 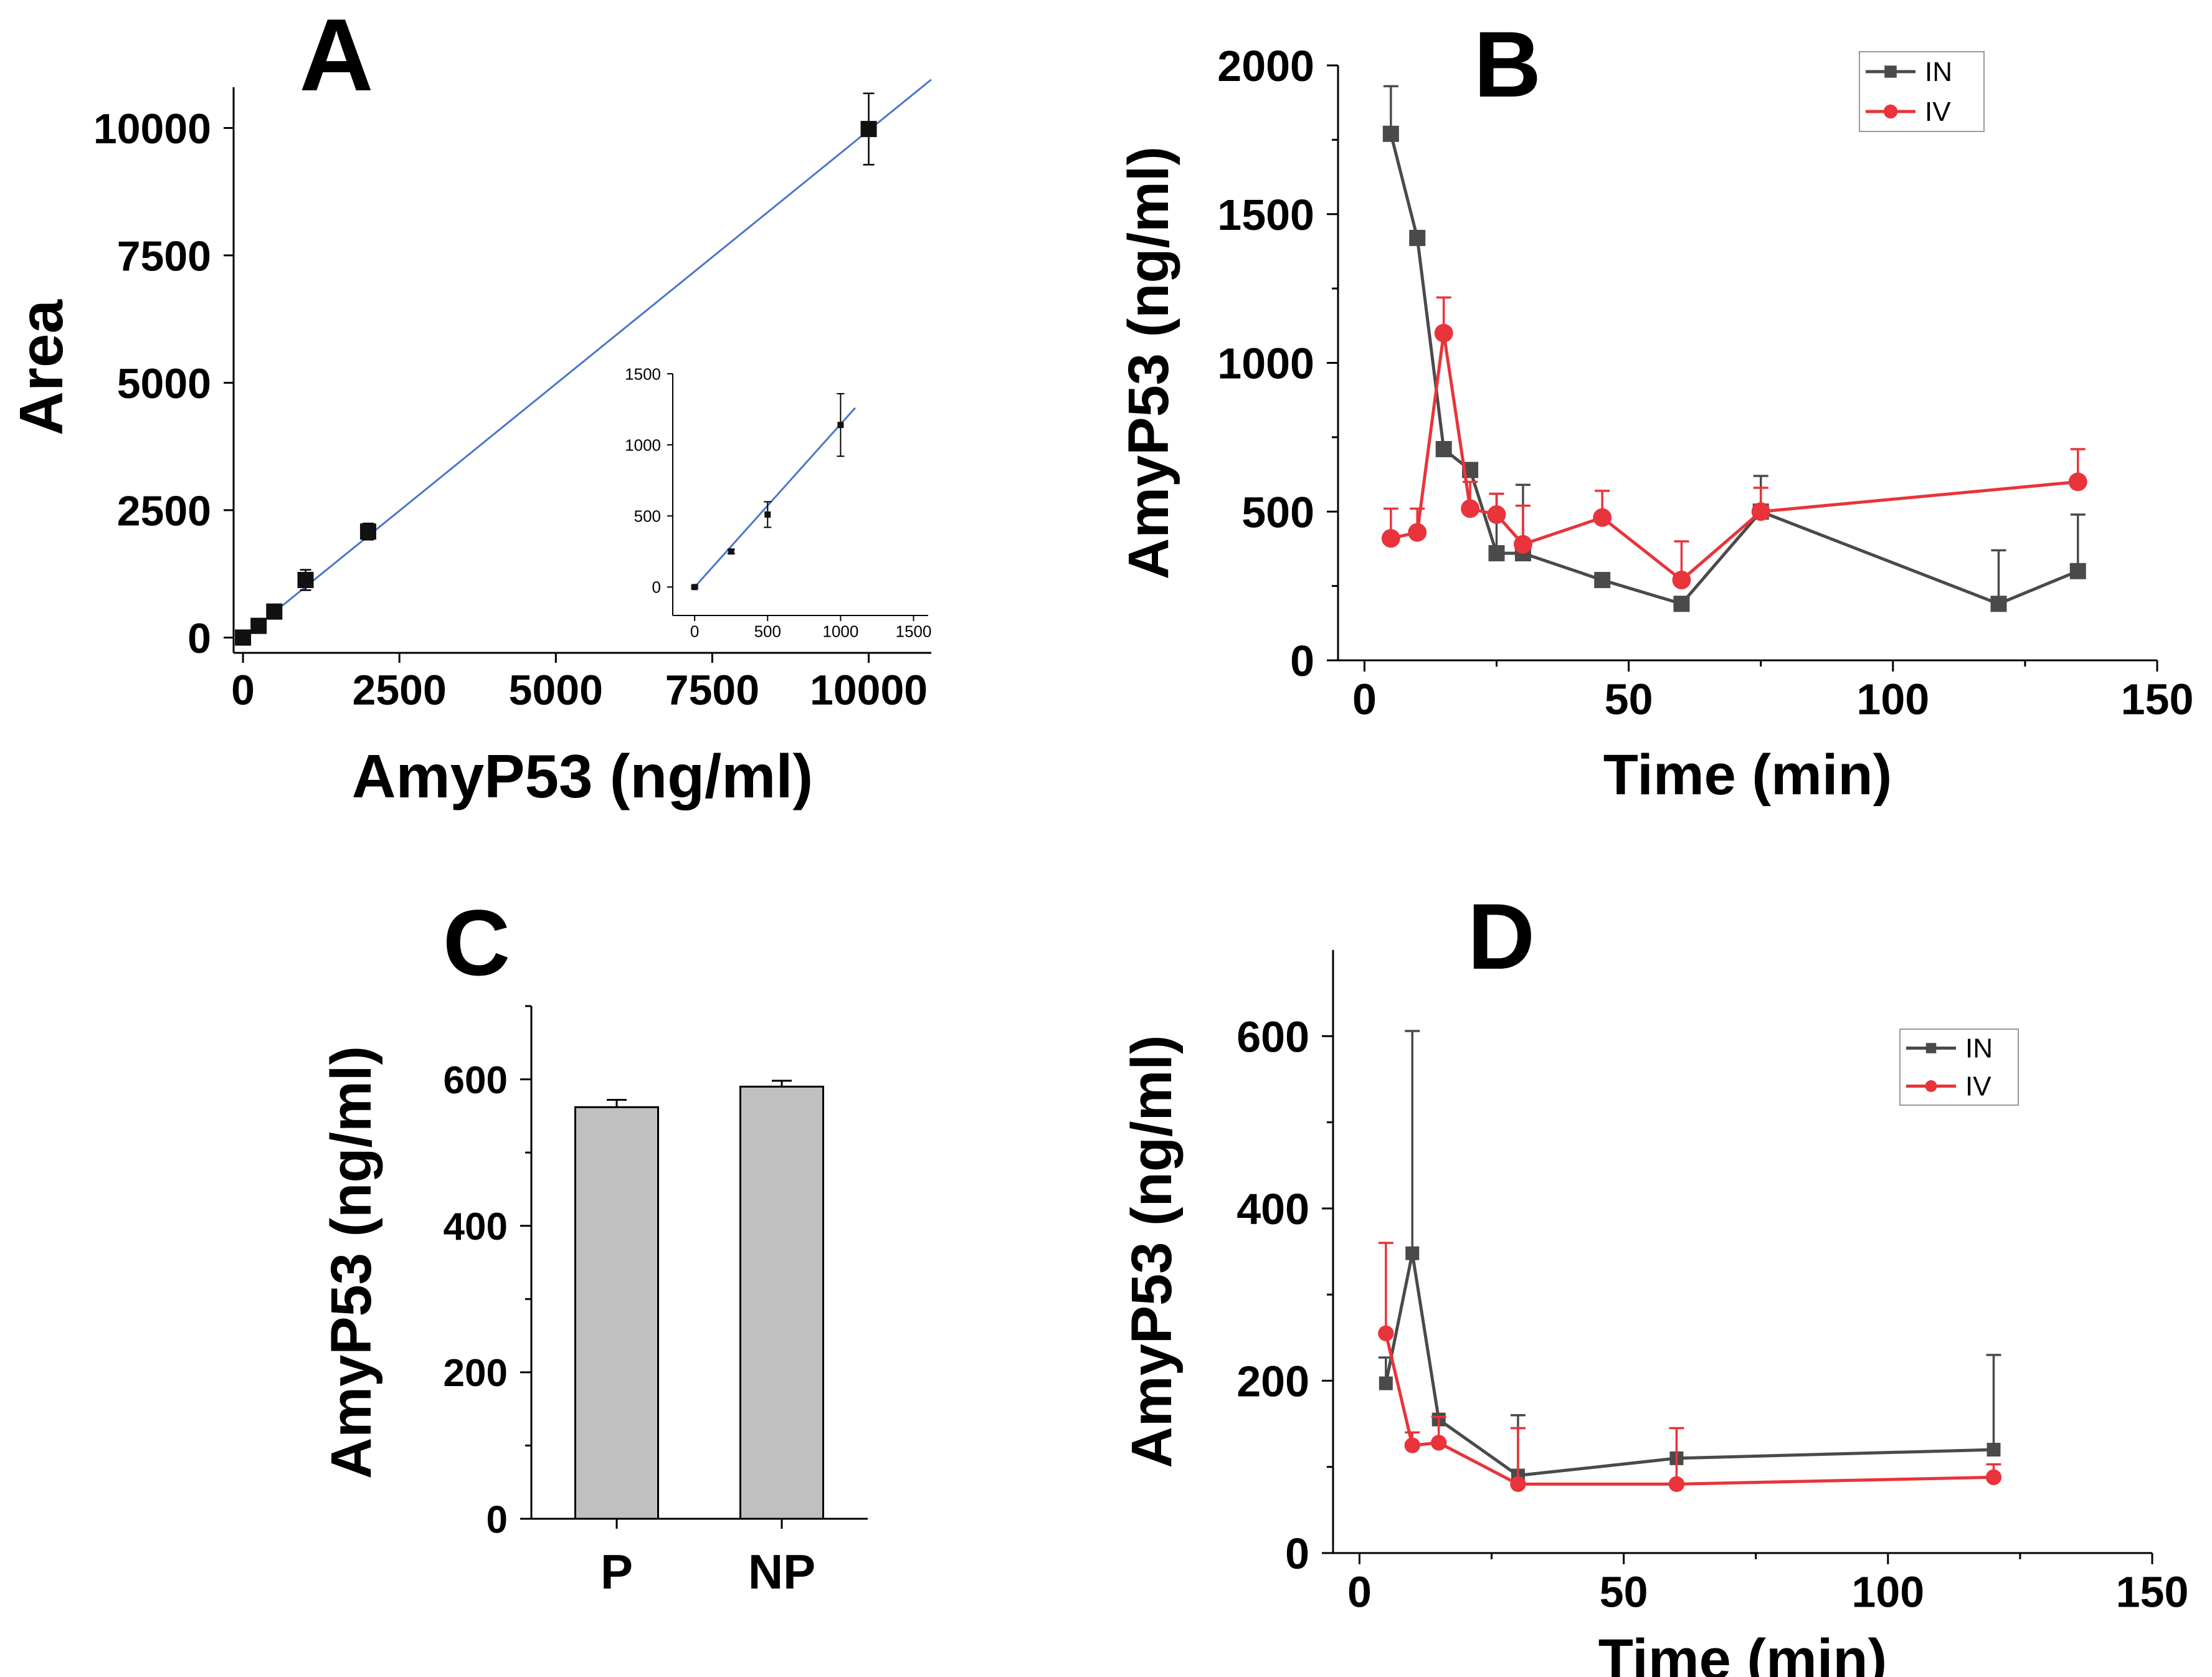 I want to click on panel-label-d: D, so click(x=1501, y=936).